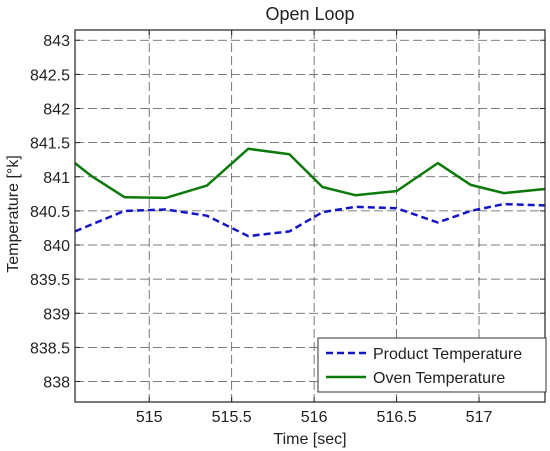 The image size is (550, 451). What do you see at coordinates (447, 354) in the screenshot?
I see `legend-label-product: Product Temperature` at bounding box center [447, 354].